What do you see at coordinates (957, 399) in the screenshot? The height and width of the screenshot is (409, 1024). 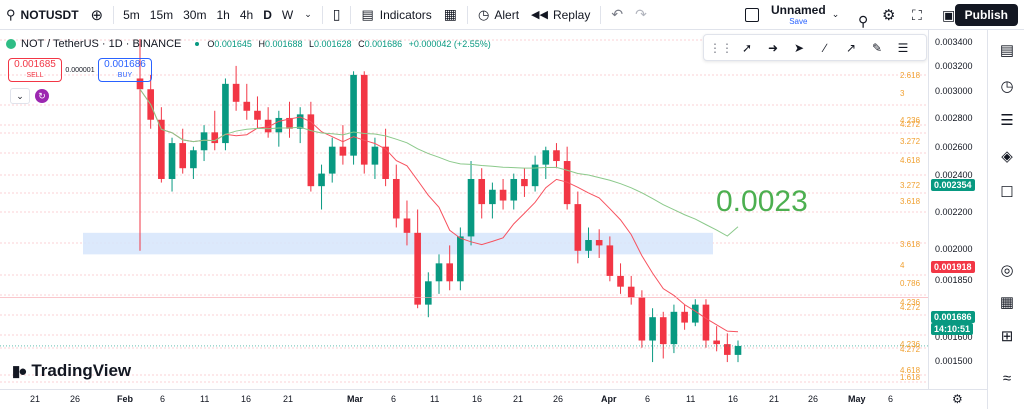 I see `time-axis-settings-button: ⚙` at bounding box center [957, 399].